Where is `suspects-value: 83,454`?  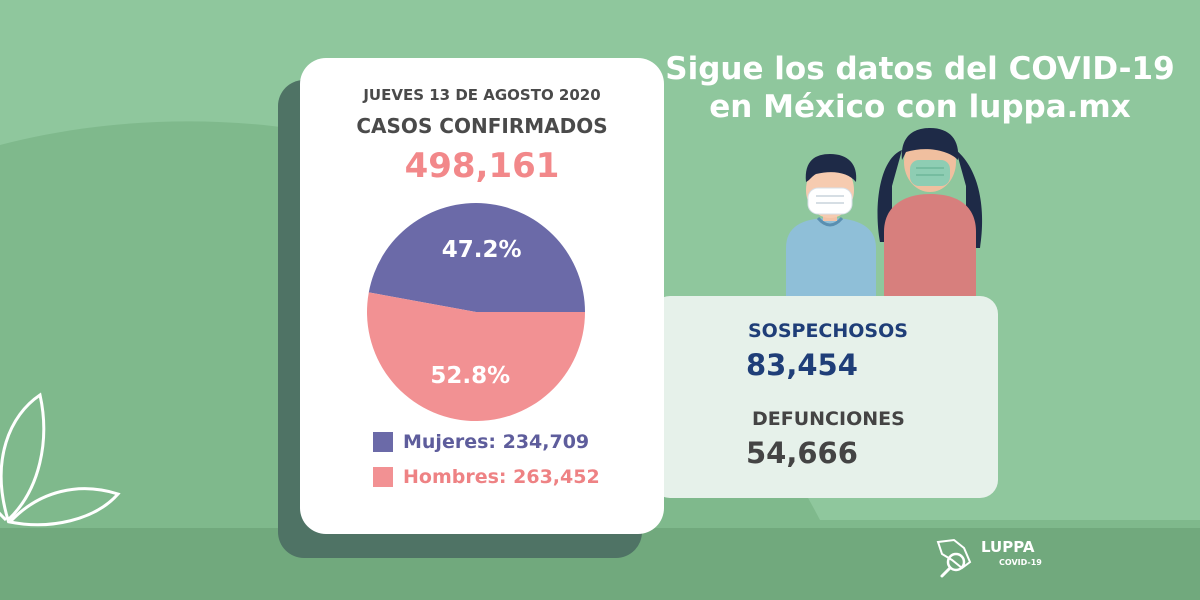
suspects-value: 83,454 is located at coordinates (802, 365).